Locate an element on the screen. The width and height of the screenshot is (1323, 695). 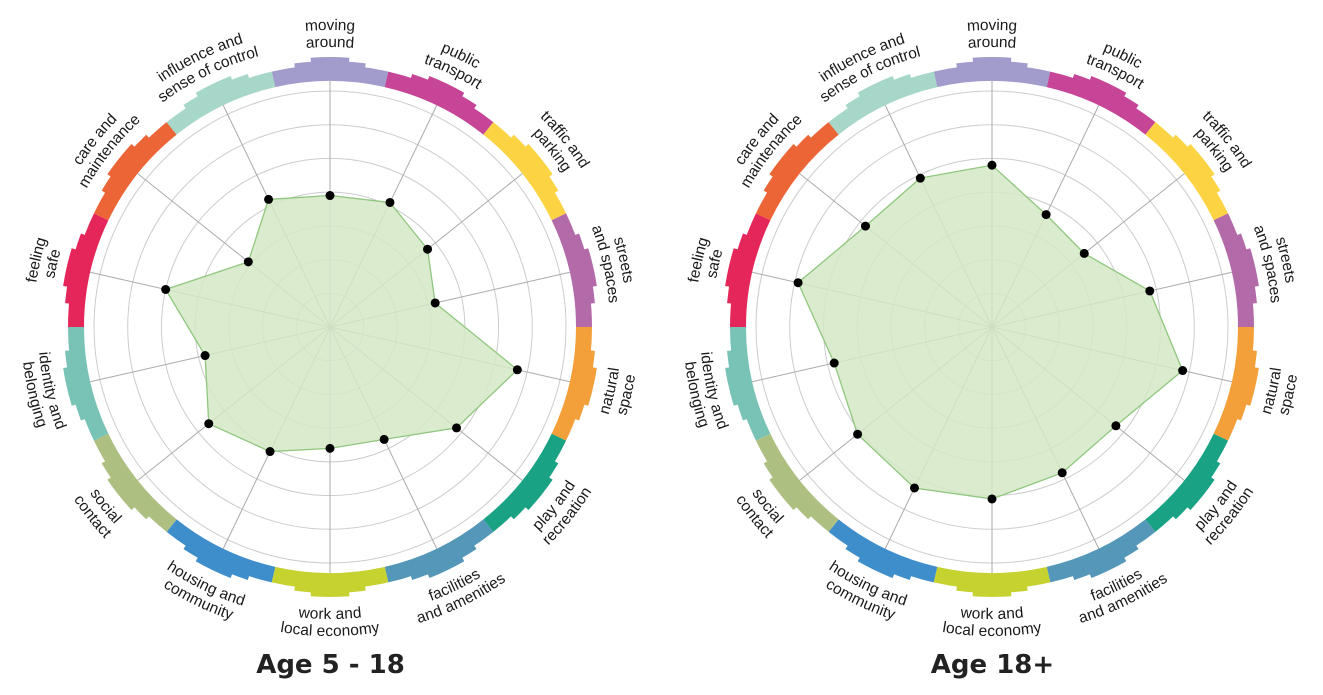
category-label: local economy is located at coordinates (329, 629).